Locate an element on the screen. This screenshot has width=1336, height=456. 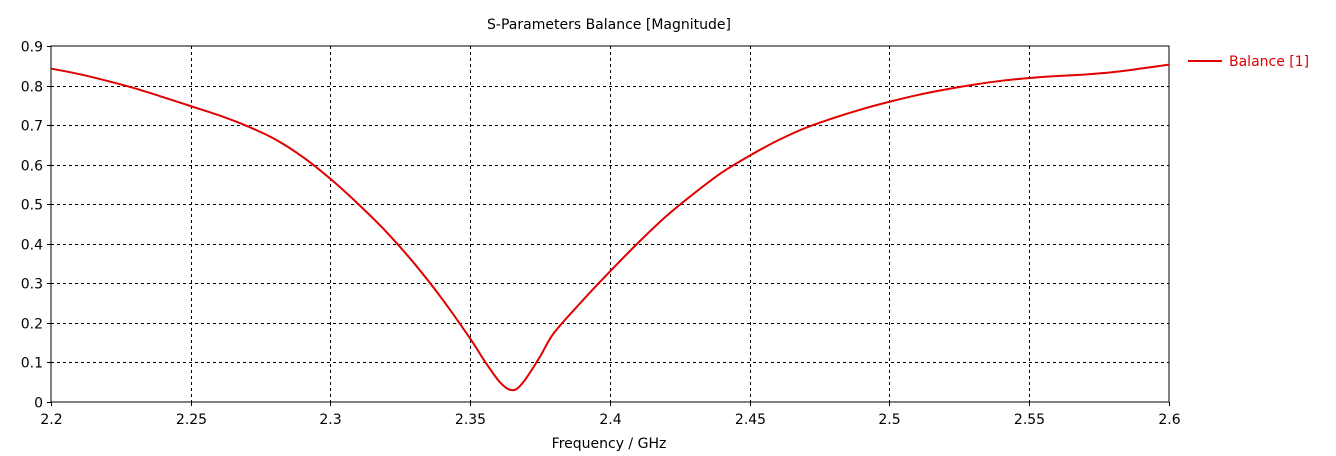
y-tick-label: 0.5 is located at coordinates (32, 206).